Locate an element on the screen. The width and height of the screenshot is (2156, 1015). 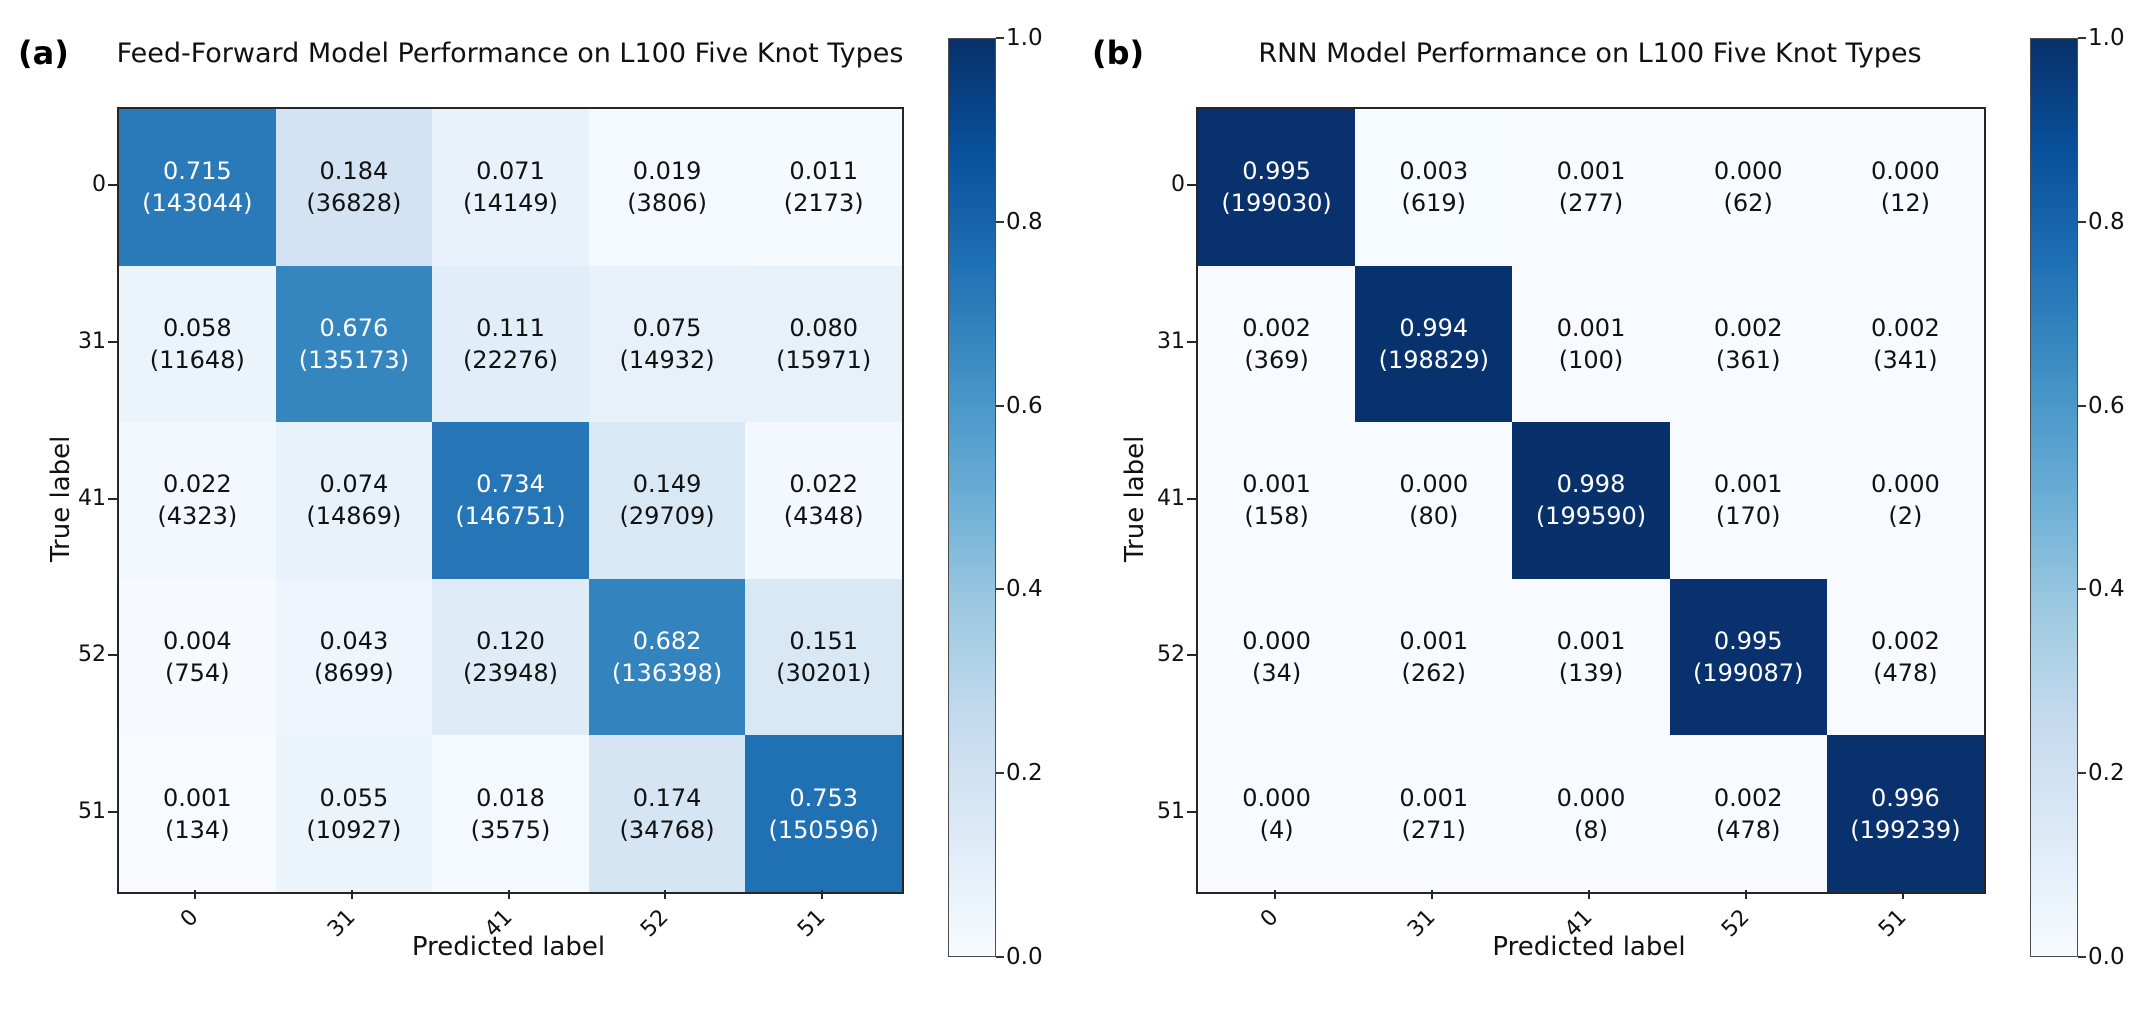
cell-value: 0.074 is located at coordinates (354, 484).